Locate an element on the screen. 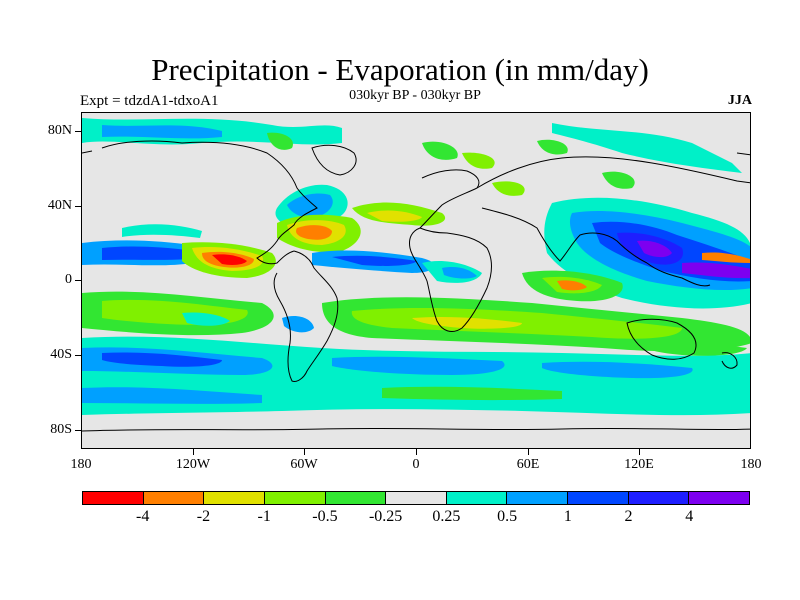  lat-label-80s: 80S is located at coordinates (61, 429).